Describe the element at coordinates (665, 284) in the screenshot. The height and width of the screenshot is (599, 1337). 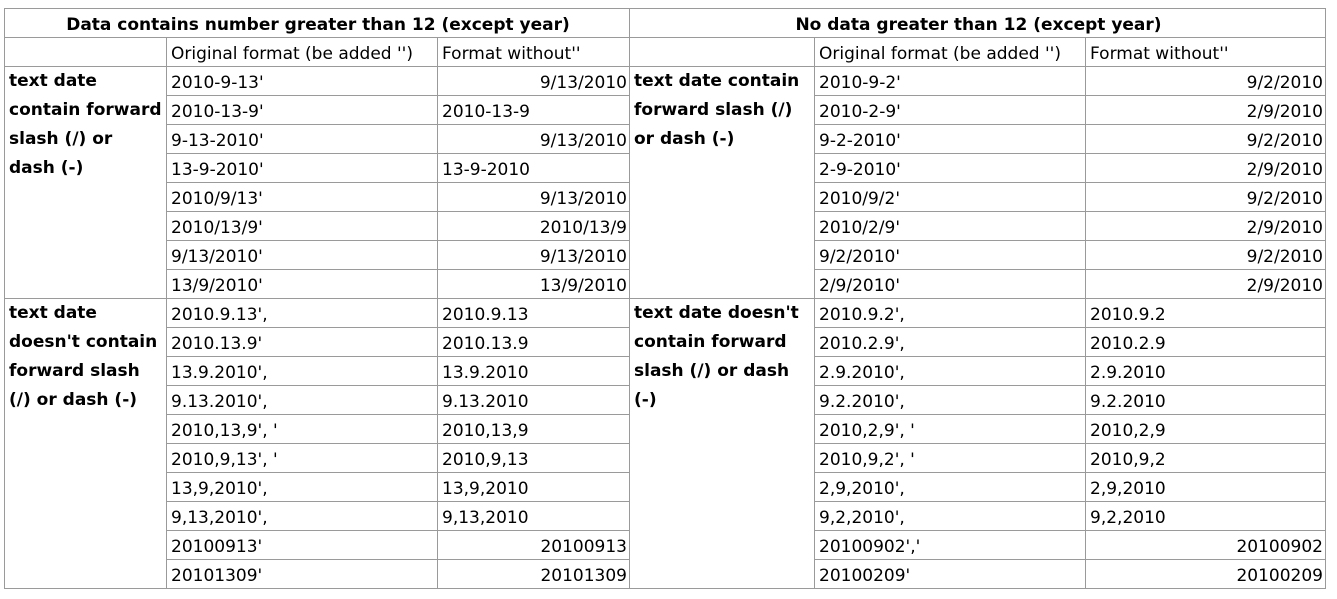
I see `table-row: 13/9/2010' 13/9/2010 2/9/2010' 2/9/2010` at that location.